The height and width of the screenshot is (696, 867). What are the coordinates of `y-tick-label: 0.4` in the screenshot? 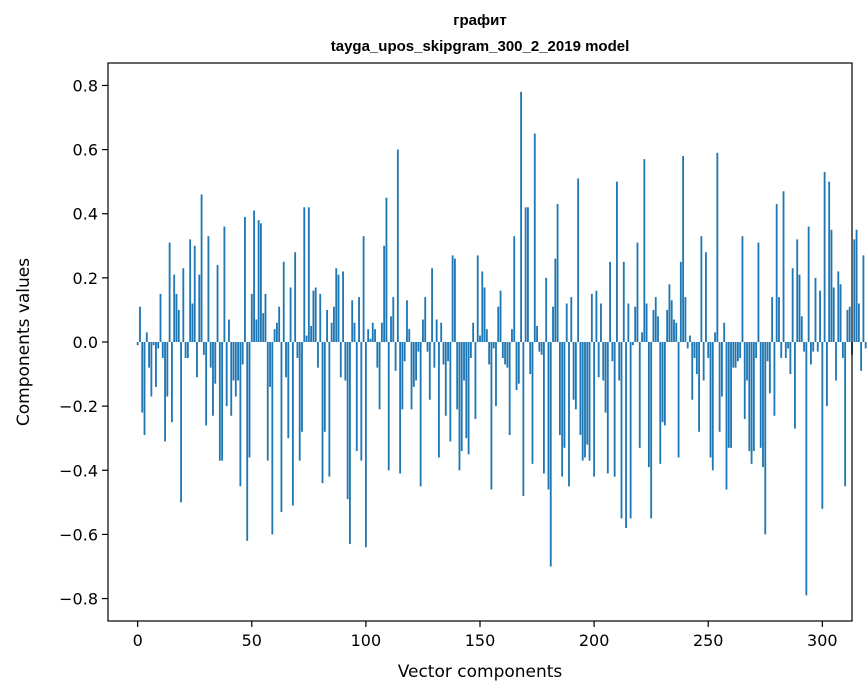 It's located at (85, 214).